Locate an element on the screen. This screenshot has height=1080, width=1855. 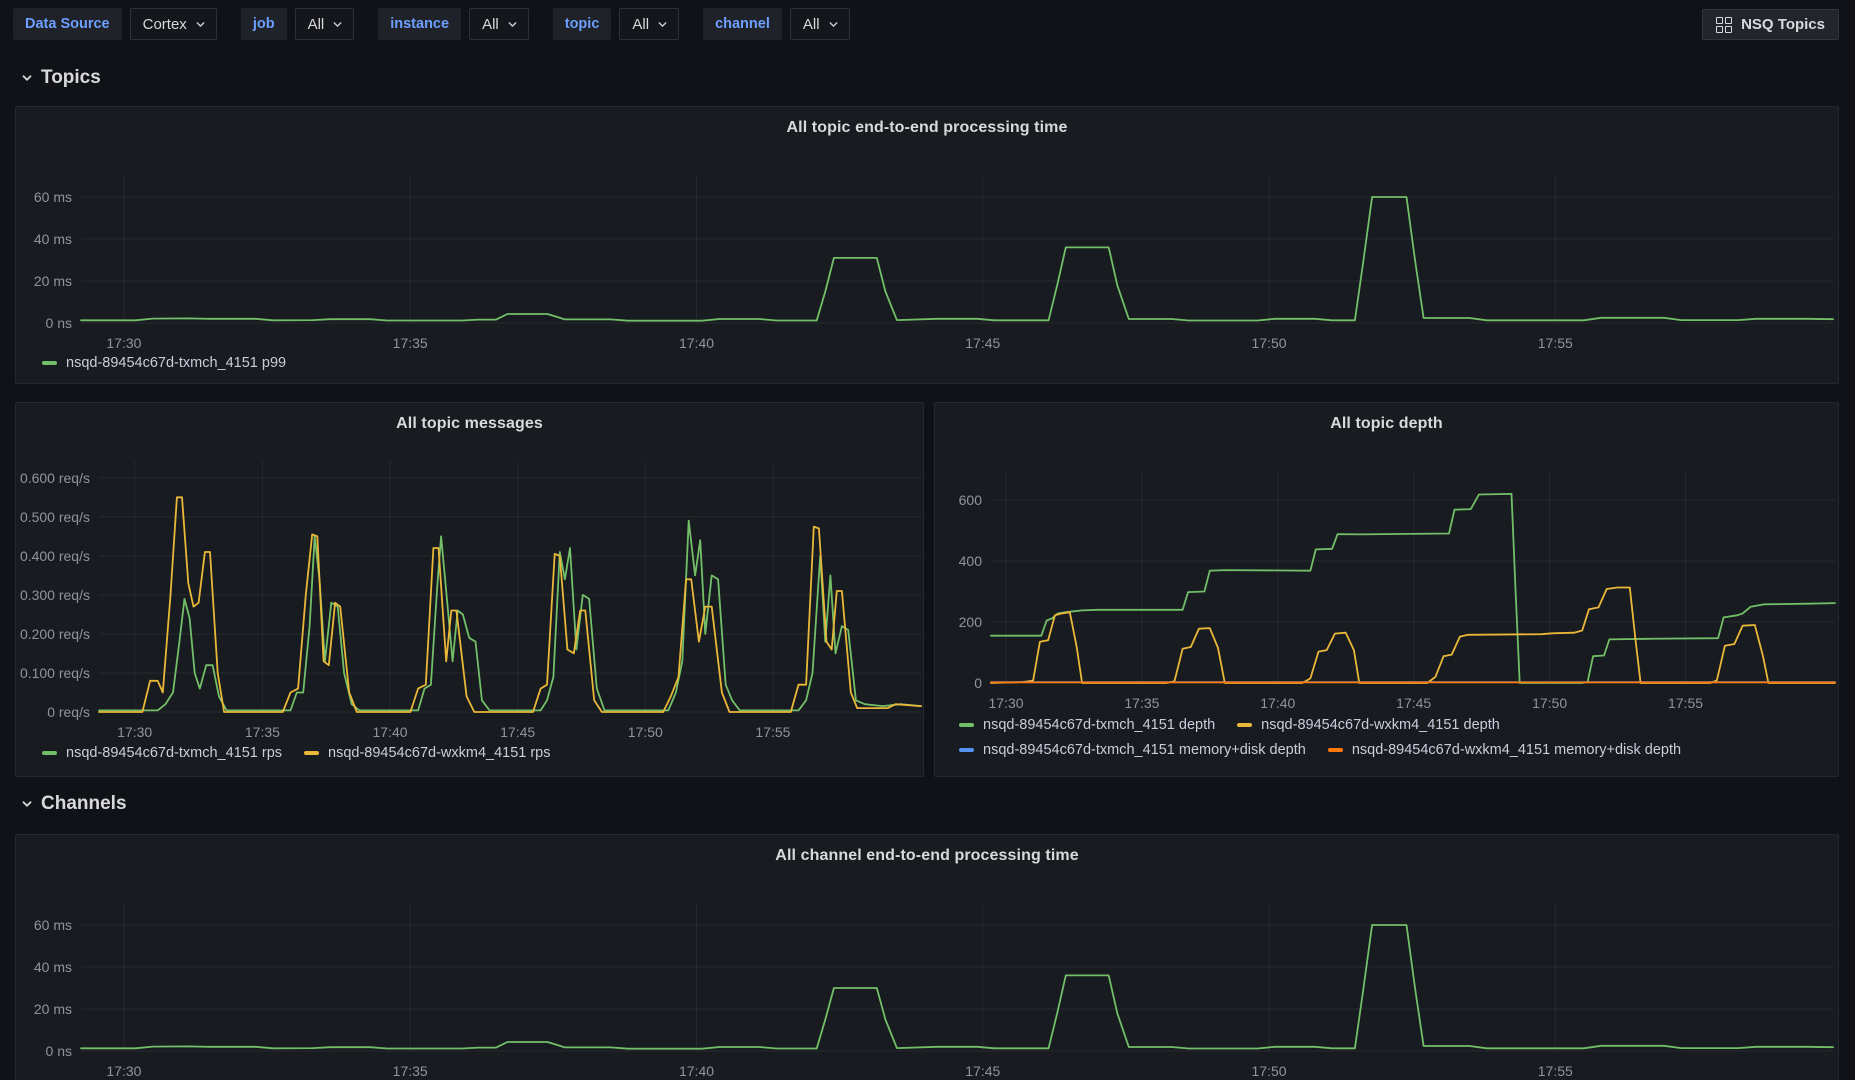
section-title: Channels is located at coordinates (84, 803).